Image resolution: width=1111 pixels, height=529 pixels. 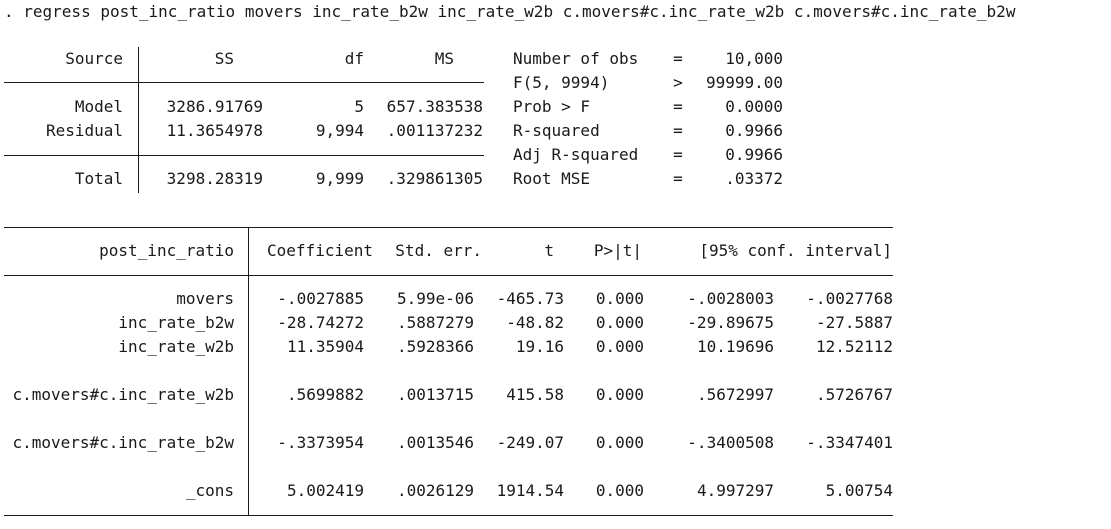 I want to click on anova-total-rule, so click(x=244, y=155).